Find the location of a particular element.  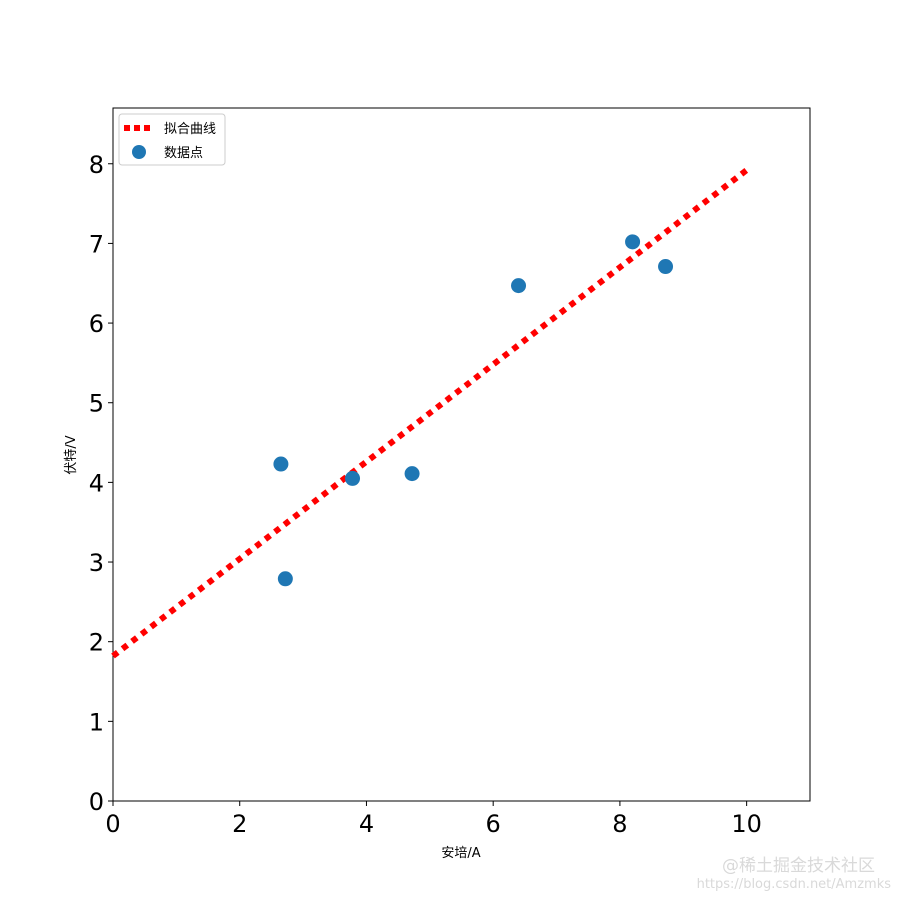

y-tick-label: 1 is located at coordinates (96, 722).